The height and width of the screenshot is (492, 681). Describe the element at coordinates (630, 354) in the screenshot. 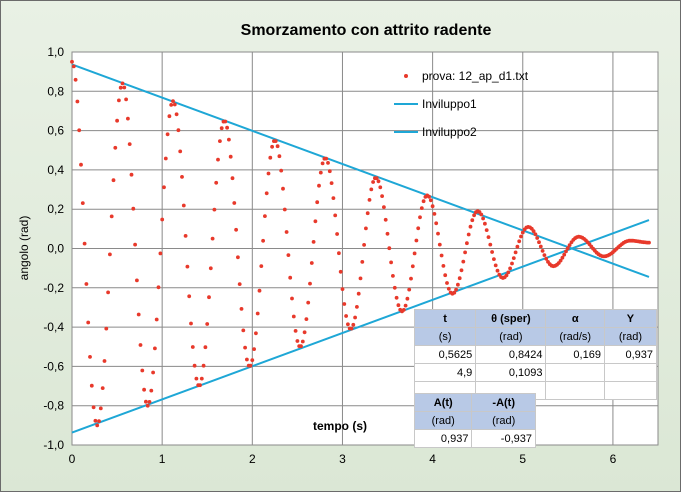

I see `table1-cell: 0,937` at that location.